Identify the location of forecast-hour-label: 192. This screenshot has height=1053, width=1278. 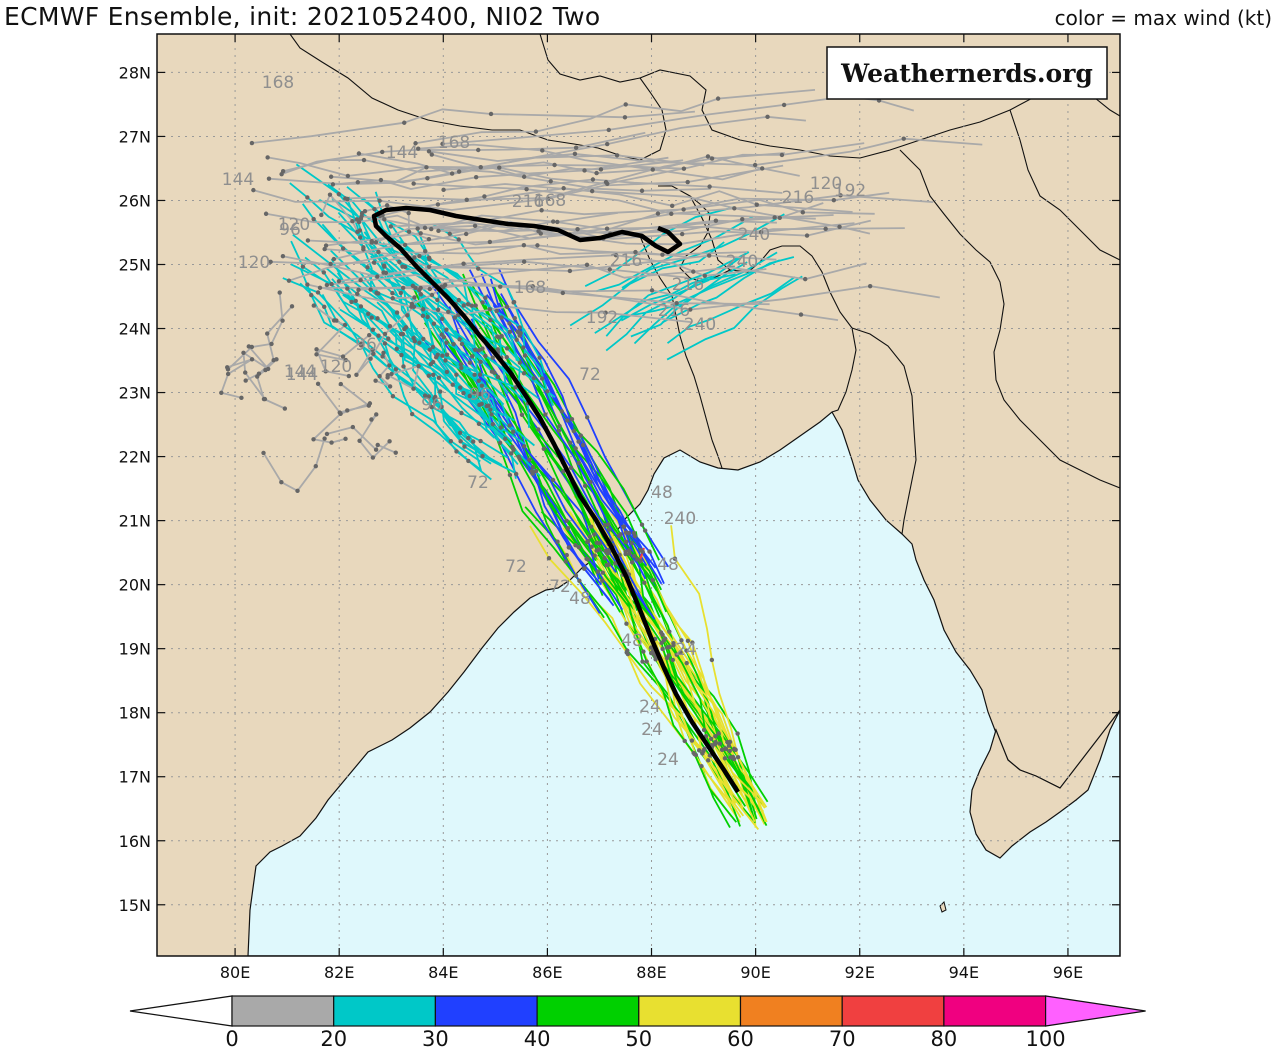
(850, 191).